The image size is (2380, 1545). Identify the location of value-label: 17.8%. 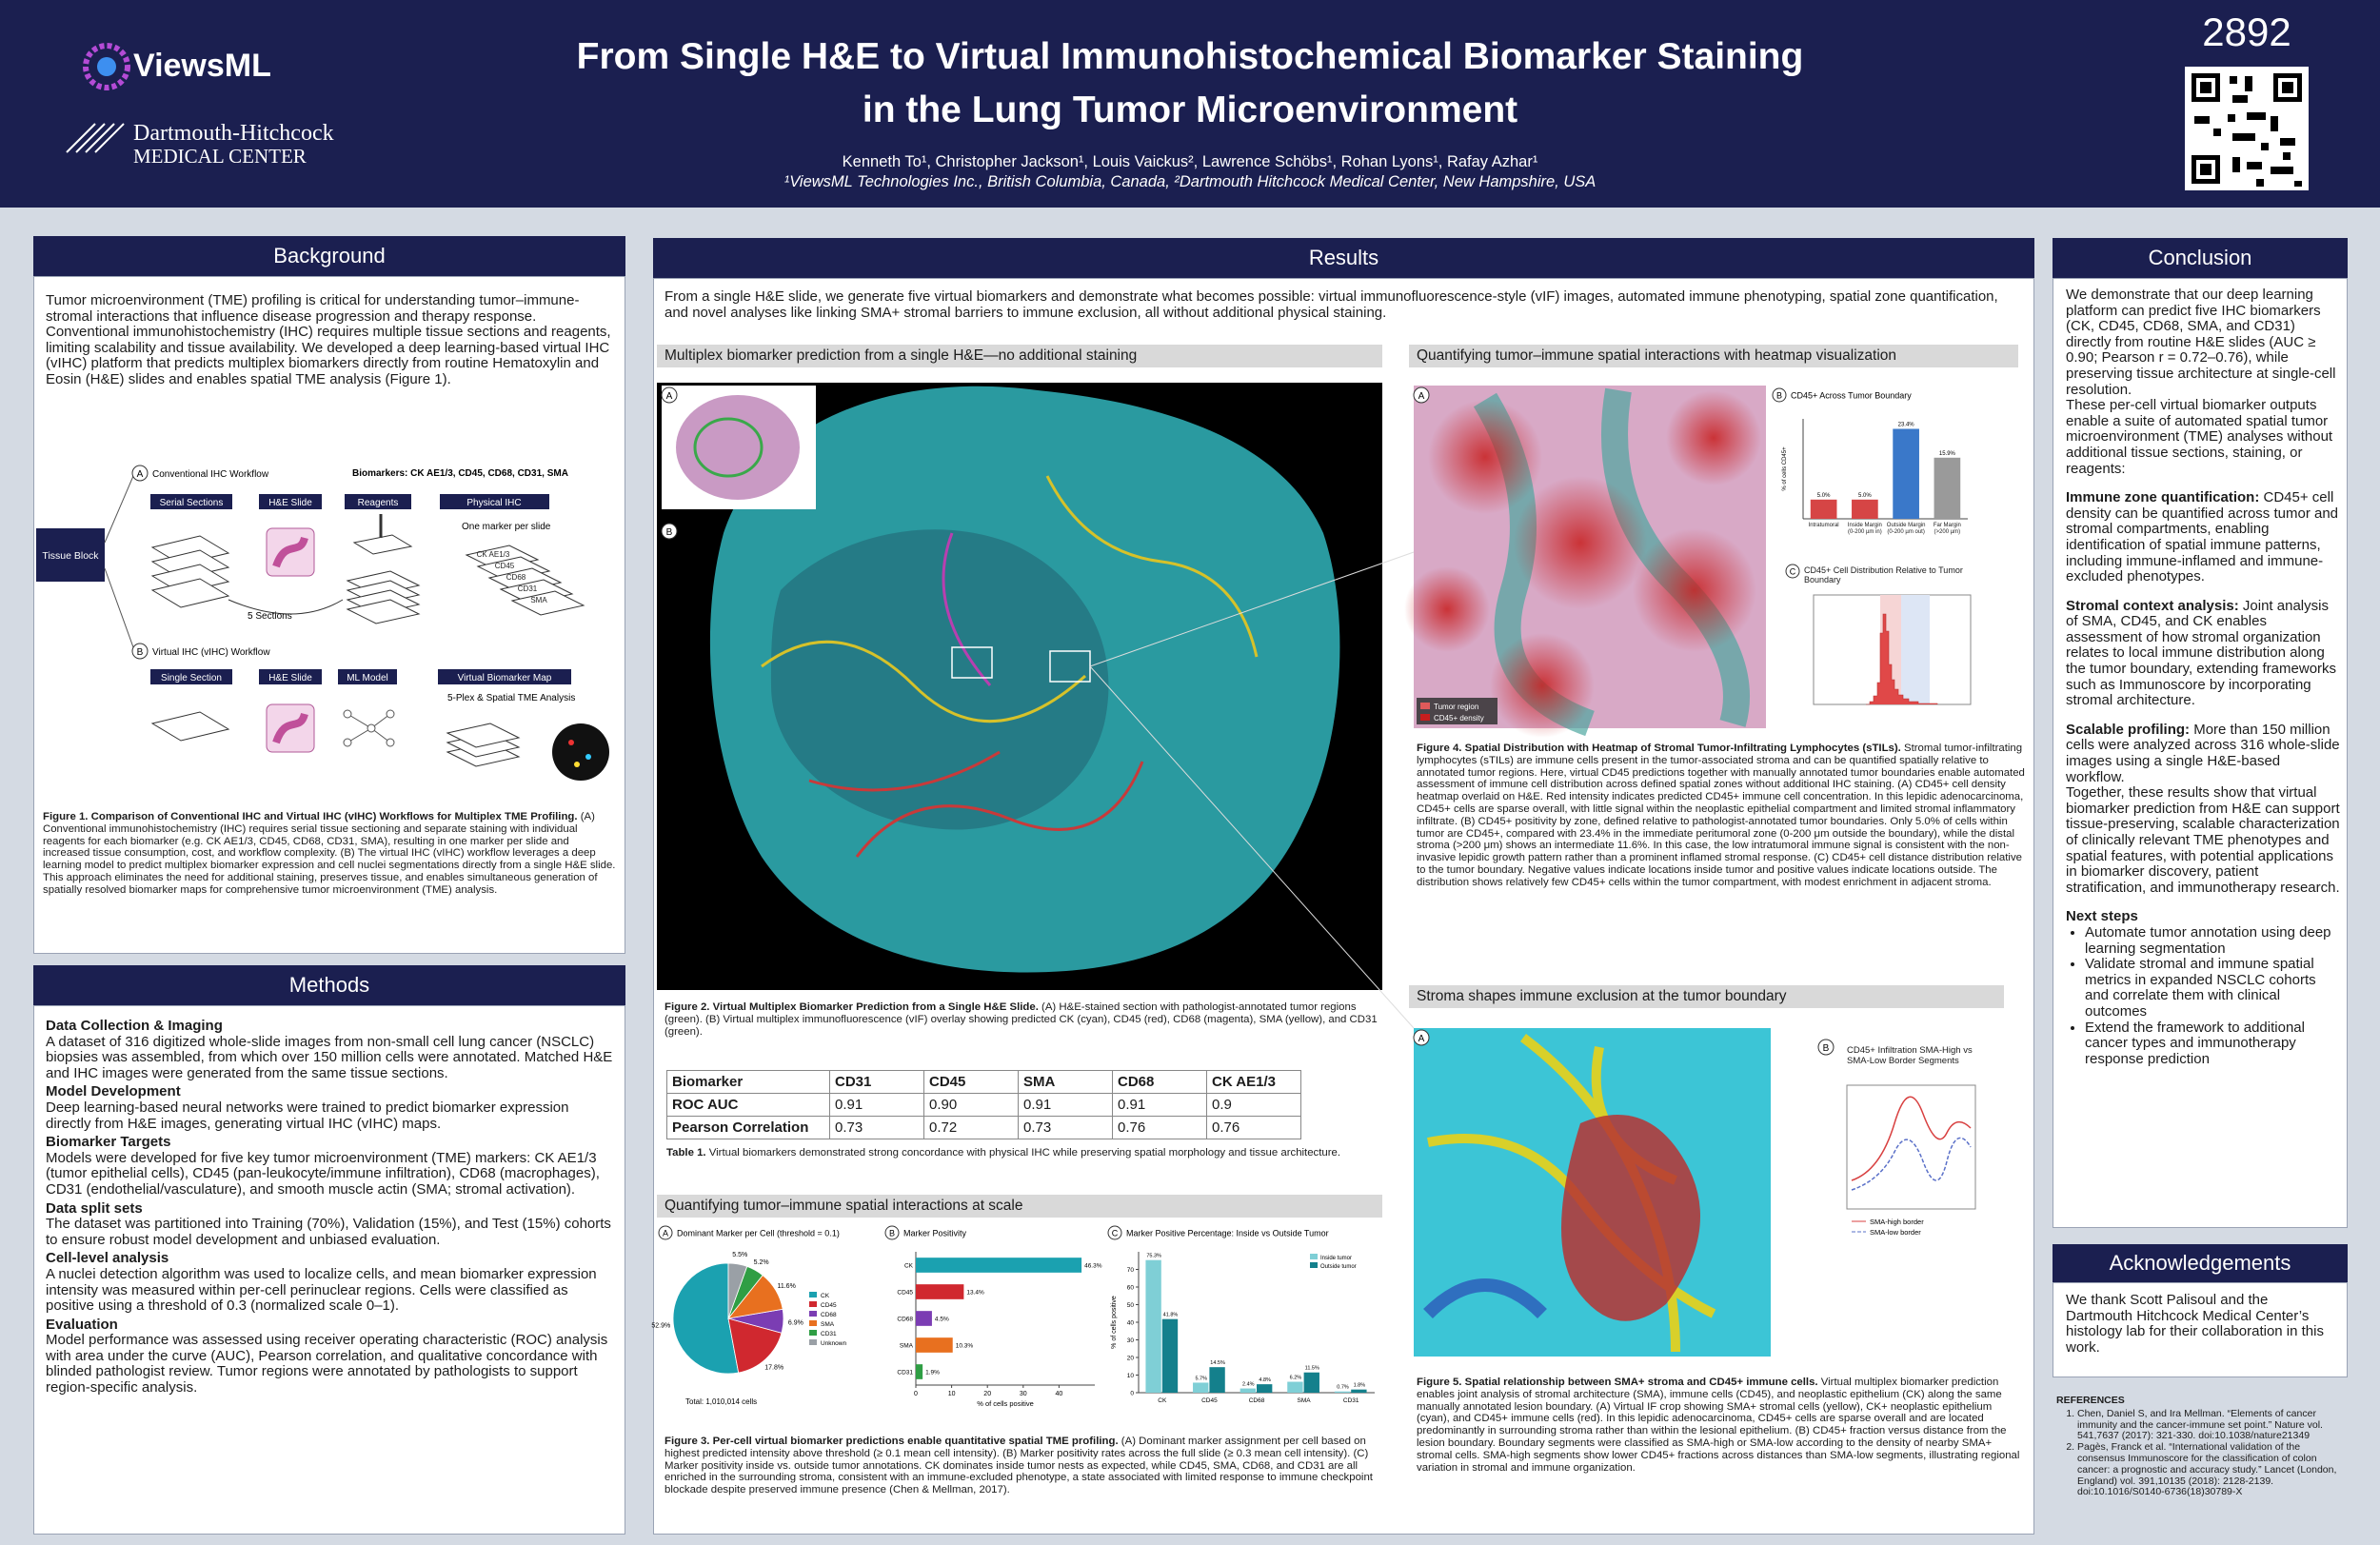
(773, 1368).